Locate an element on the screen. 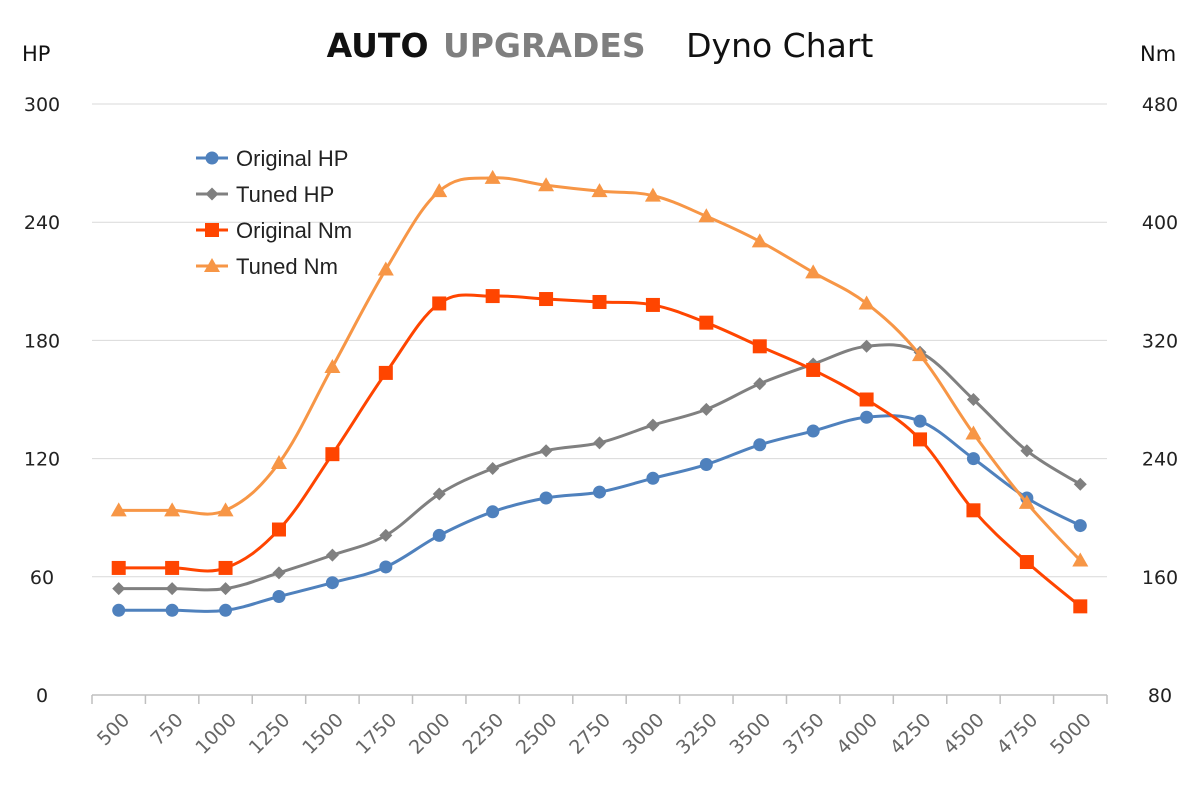  x-tick-label: 1500 is located at coordinates (323, 734).